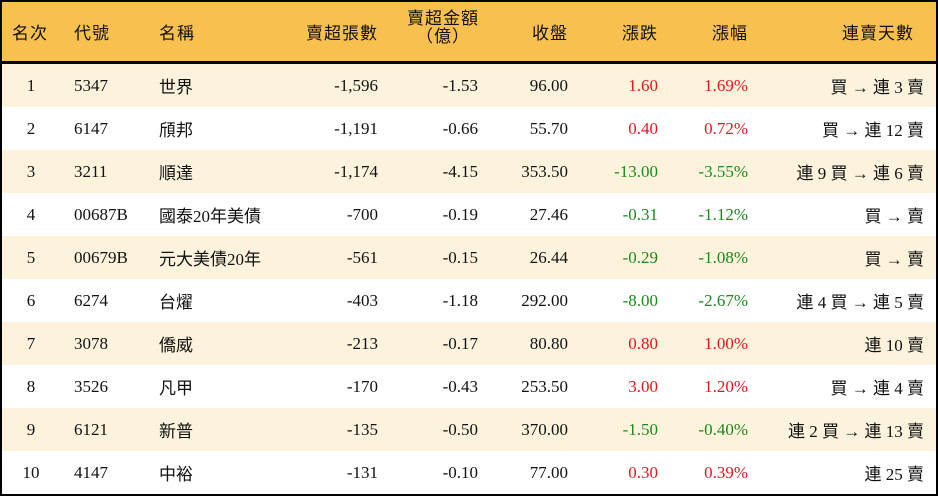 The height and width of the screenshot is (496, 938). What do you see at coordinates (176, 302) in the screenshot?
I see `name-cell: 台燿` at bounding box center [176, 302].